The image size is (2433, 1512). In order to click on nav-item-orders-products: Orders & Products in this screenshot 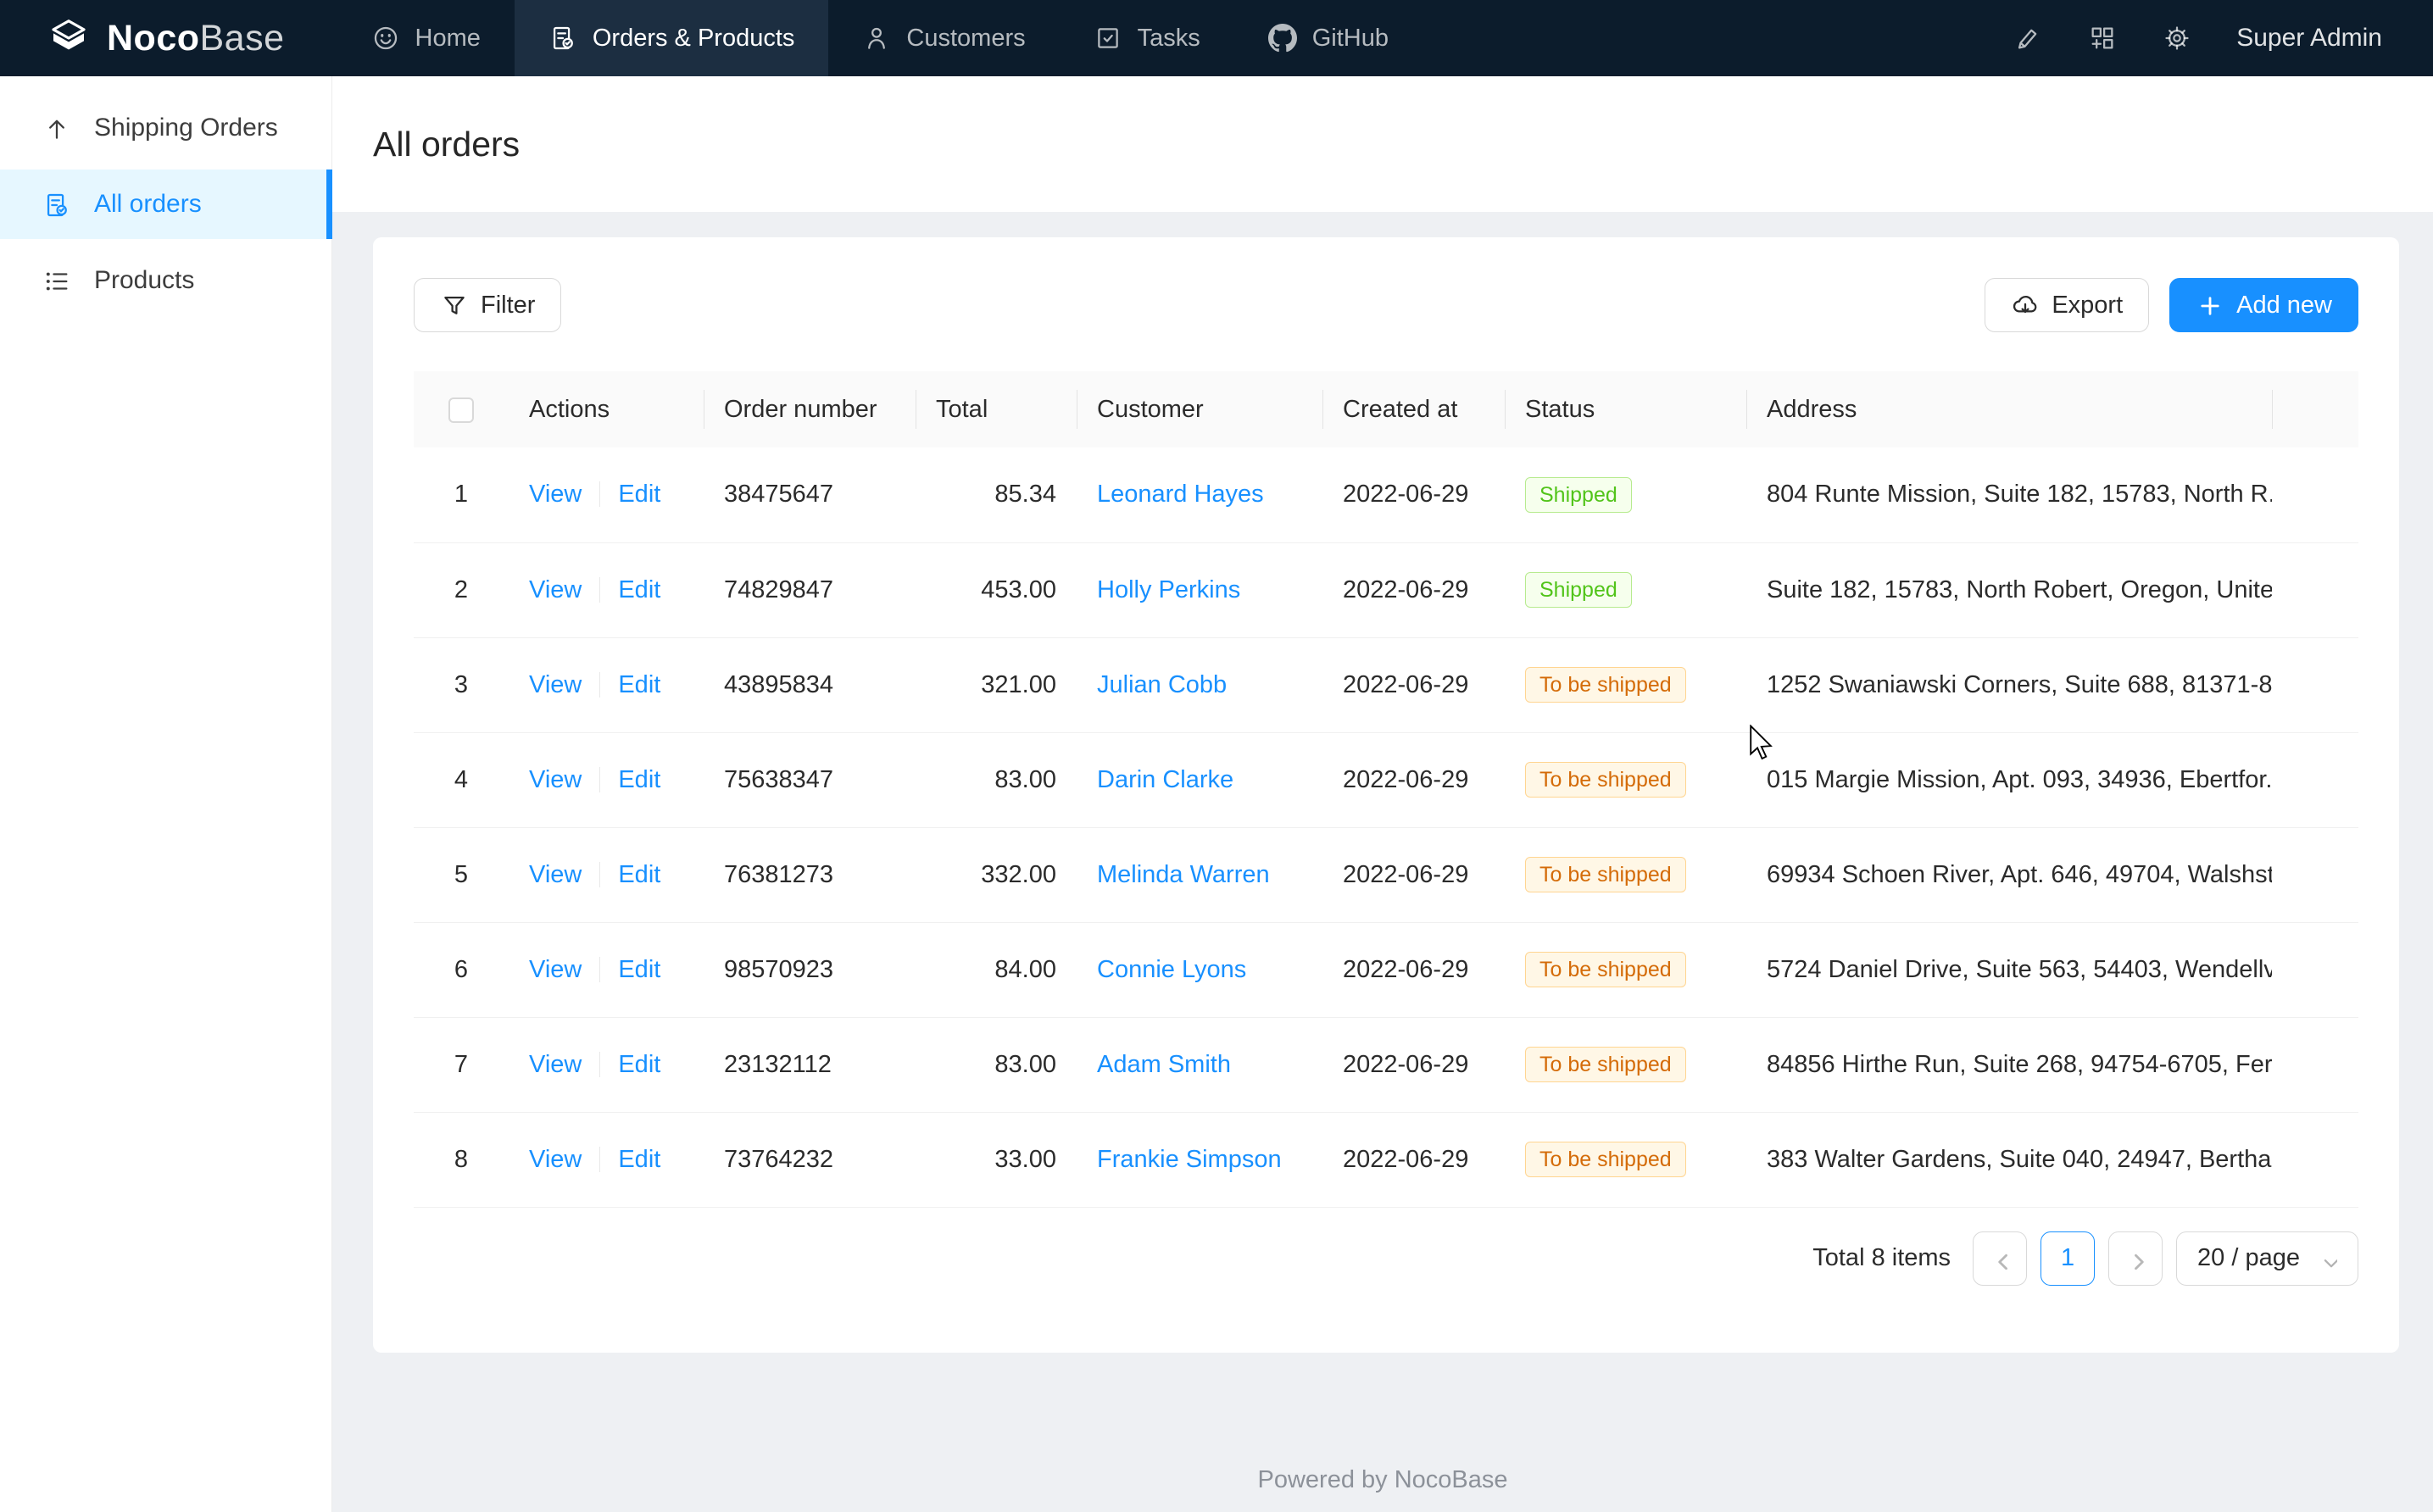, I will do `click(671, 38)`.